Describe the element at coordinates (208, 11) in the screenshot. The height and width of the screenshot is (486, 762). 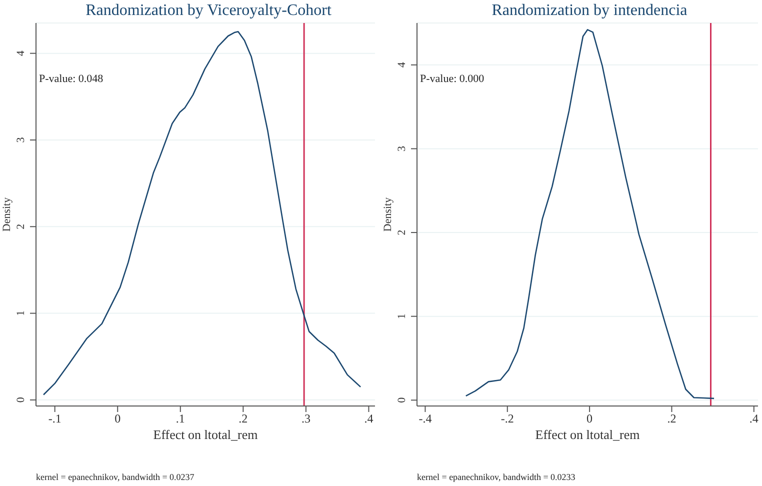
I see `chart-title: Randomization by Viceroyalty-Cohort` at that location.